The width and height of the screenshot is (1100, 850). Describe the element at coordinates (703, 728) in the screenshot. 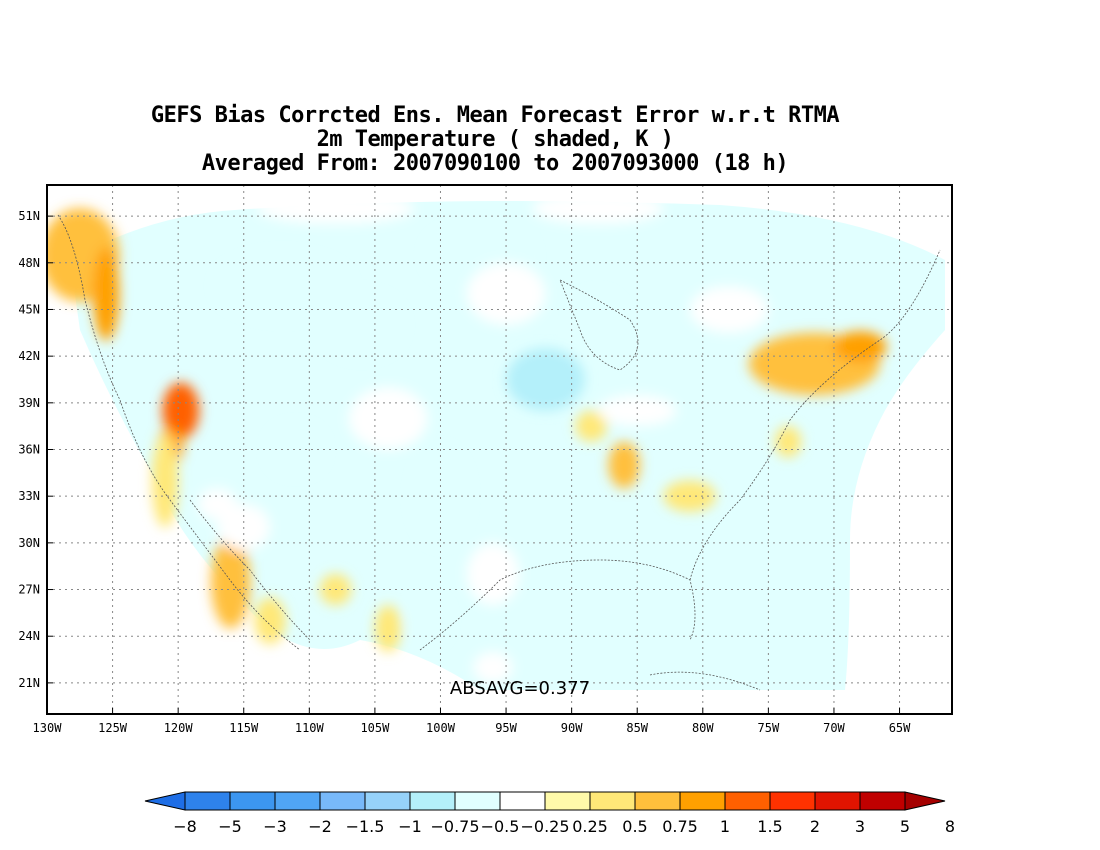

I see `lon-tick-label: 80W` at that location.